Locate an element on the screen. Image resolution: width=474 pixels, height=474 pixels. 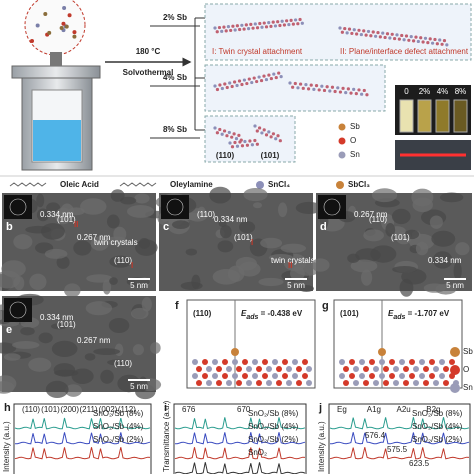
peak-label: 676 is located at coordinates (189, 409).